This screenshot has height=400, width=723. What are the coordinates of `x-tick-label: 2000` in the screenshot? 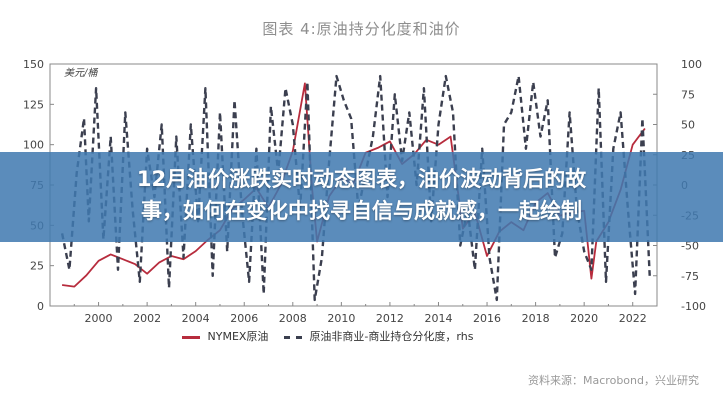 It's located at (99, 318).